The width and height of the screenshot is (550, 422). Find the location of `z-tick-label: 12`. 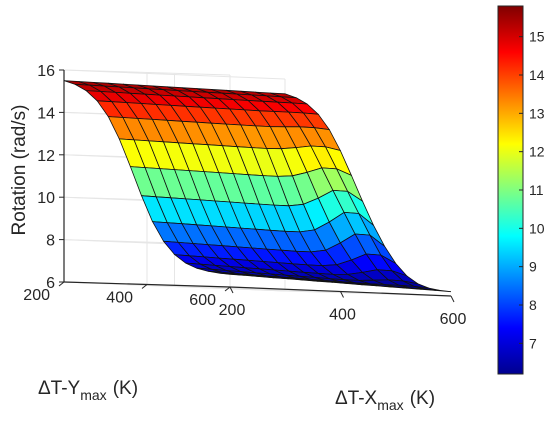

z-tick-label: 12 is located at coordinates (46, 156).